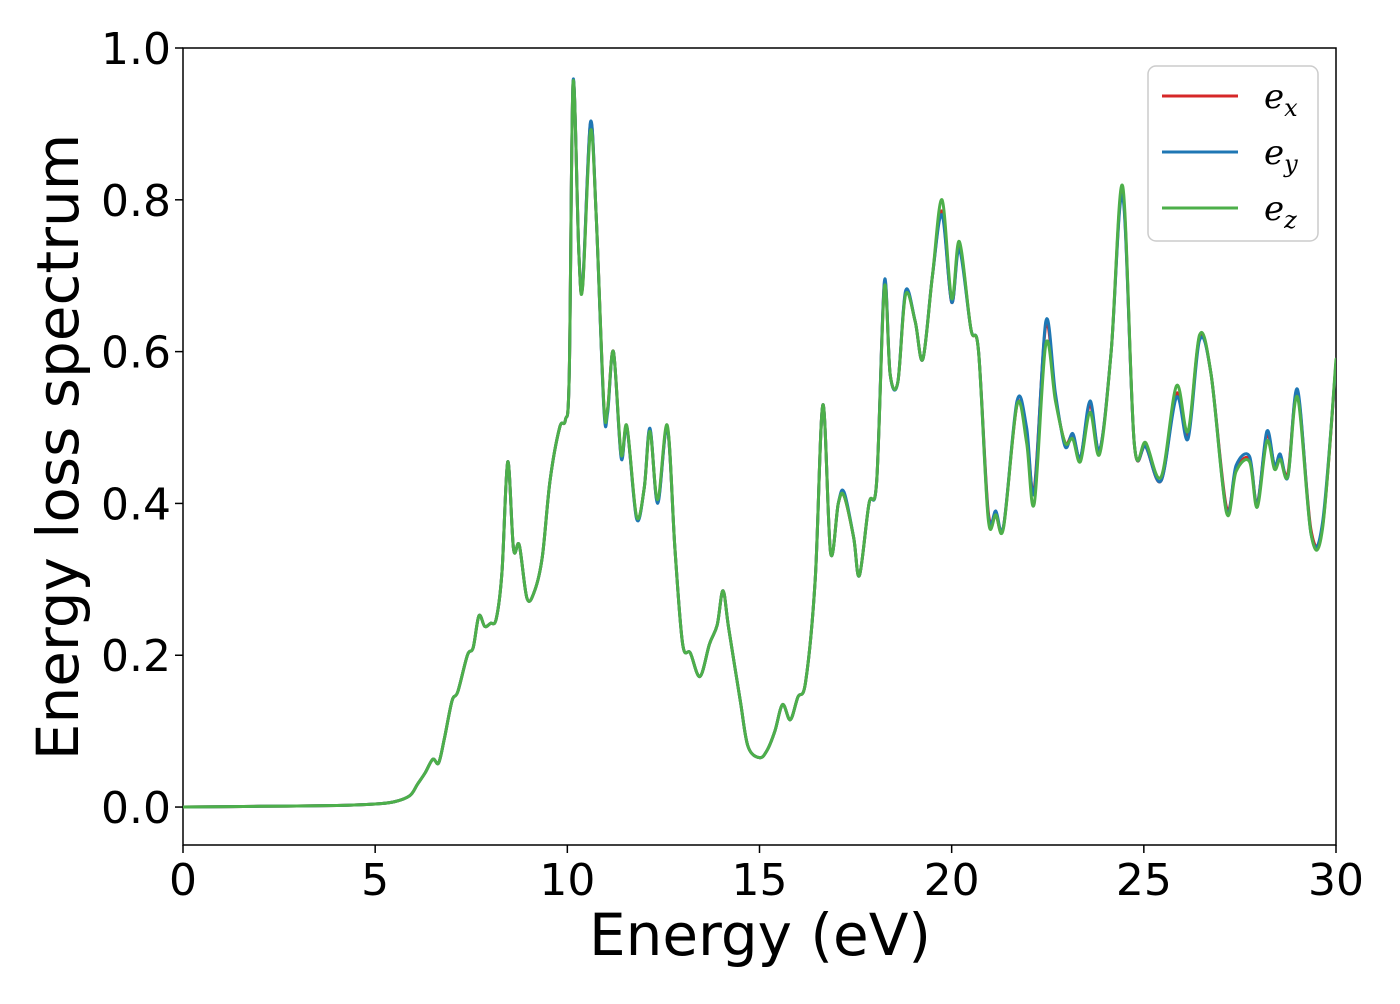  What do you see at coordinates (567, 880) in the screenshot?
I see `x-tick-label: 10` at bounding box center [567, 880].